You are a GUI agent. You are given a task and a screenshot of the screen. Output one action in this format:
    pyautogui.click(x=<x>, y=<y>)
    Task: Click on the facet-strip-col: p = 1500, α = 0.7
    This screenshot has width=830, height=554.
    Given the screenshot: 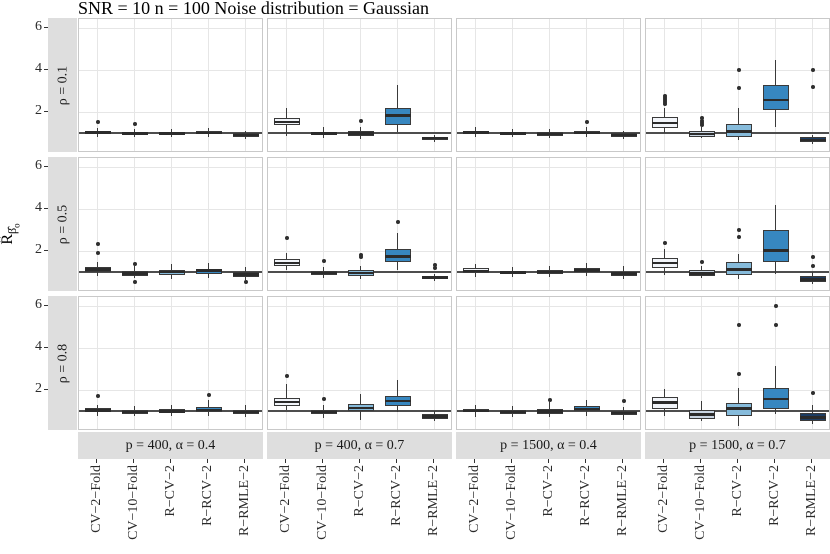 What is the action you would take?
    pyautogui.click(x=737, y=445)
    